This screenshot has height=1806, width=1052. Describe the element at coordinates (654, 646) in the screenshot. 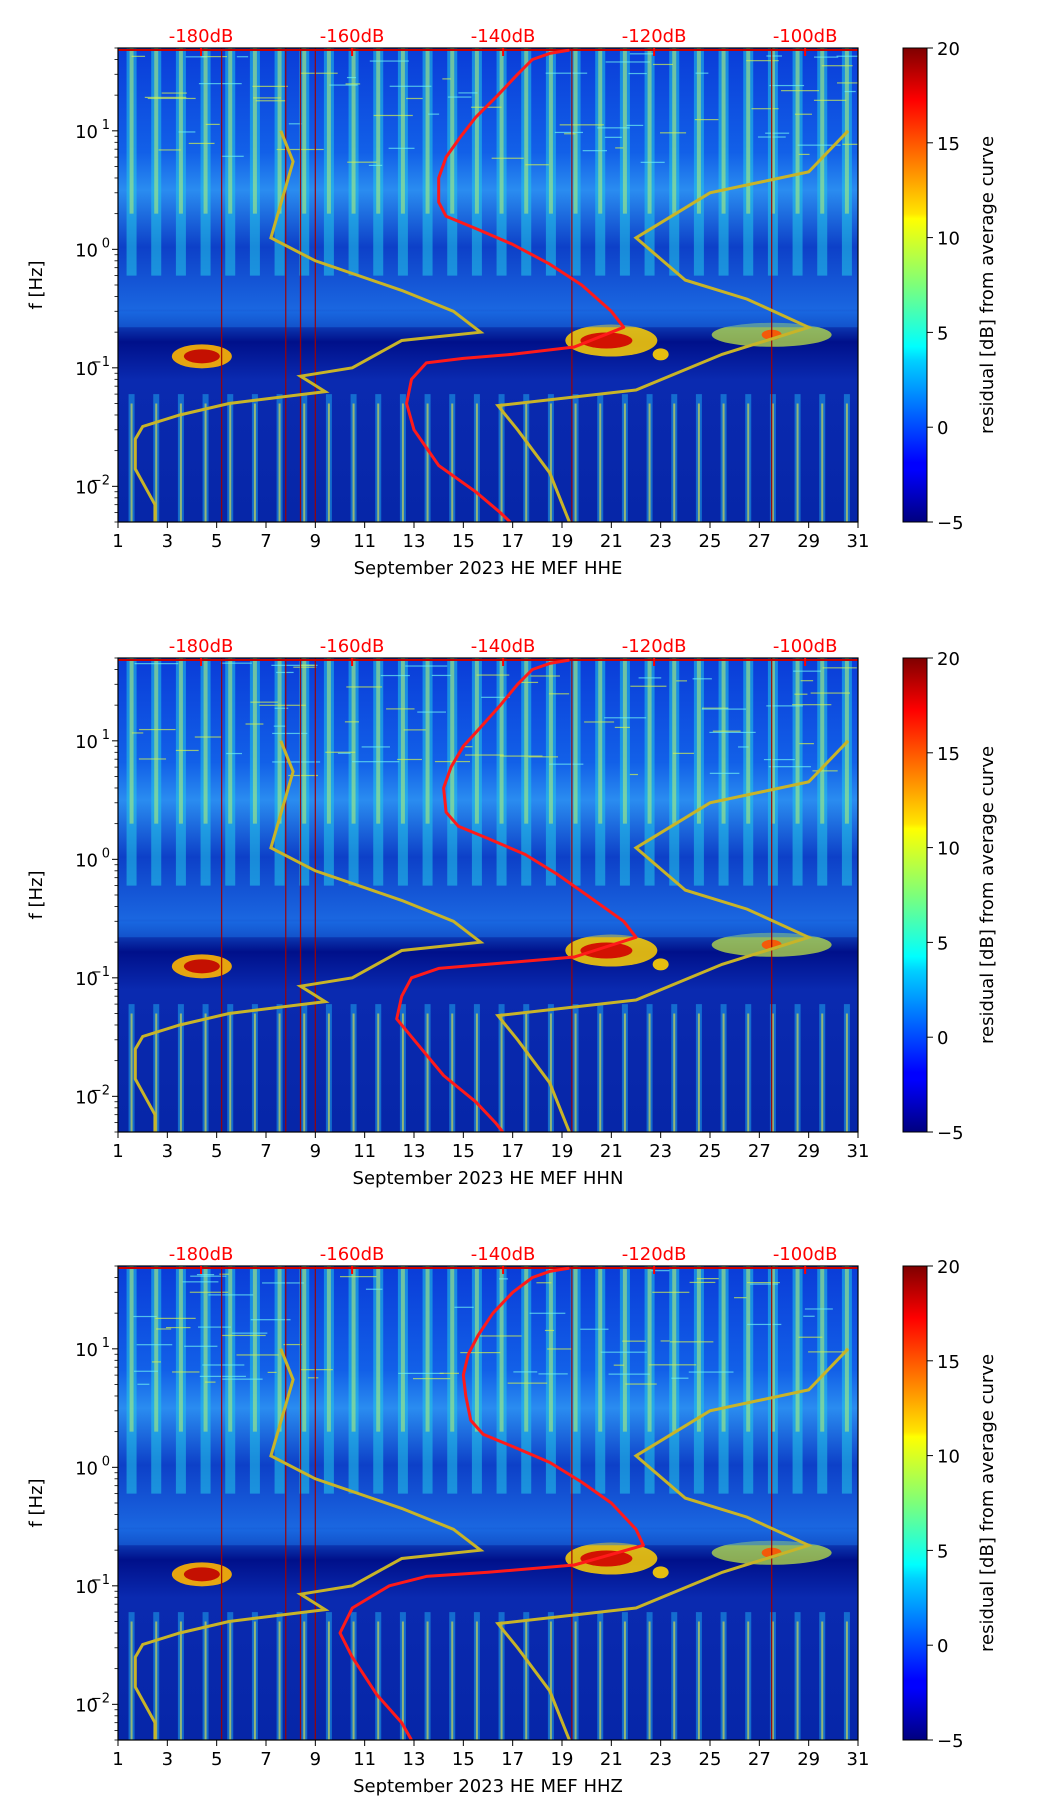

I see `db-scale-label: -120dB` at that location.